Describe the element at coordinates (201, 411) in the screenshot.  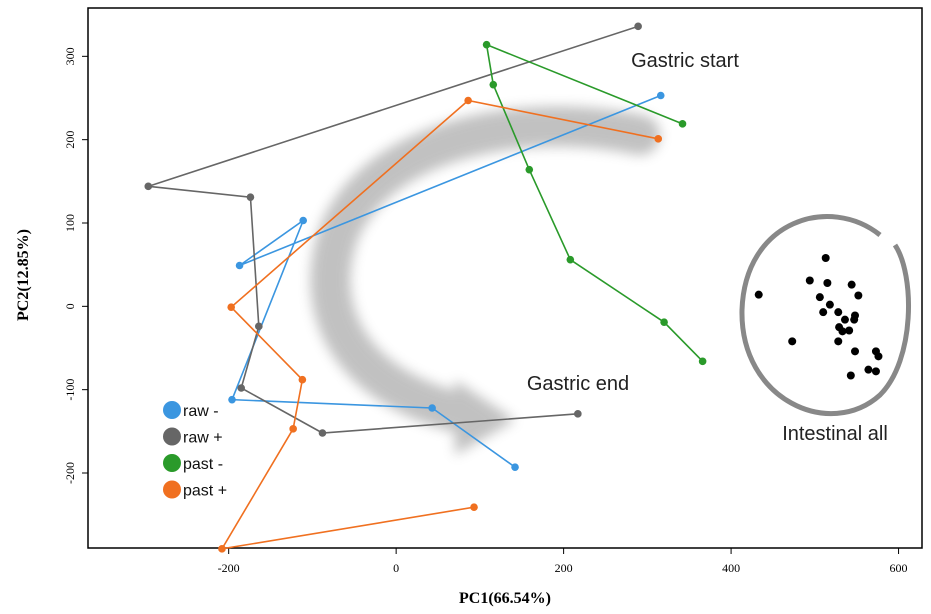
I see `legend-label: raw -` at that location.